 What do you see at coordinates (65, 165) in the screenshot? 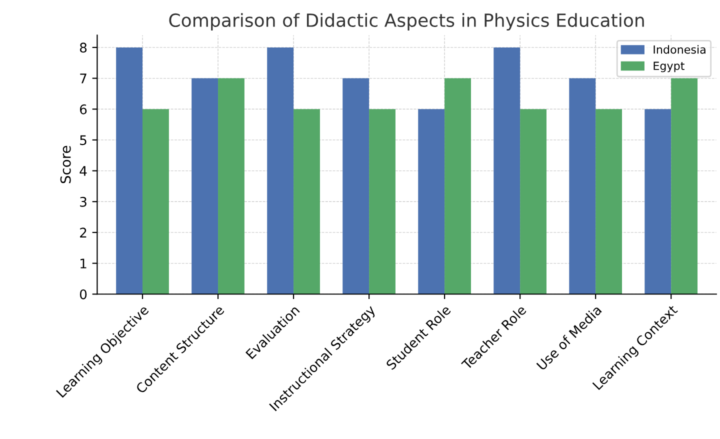
I see `y-axis-title: Score` at bounding box center [65, 165].